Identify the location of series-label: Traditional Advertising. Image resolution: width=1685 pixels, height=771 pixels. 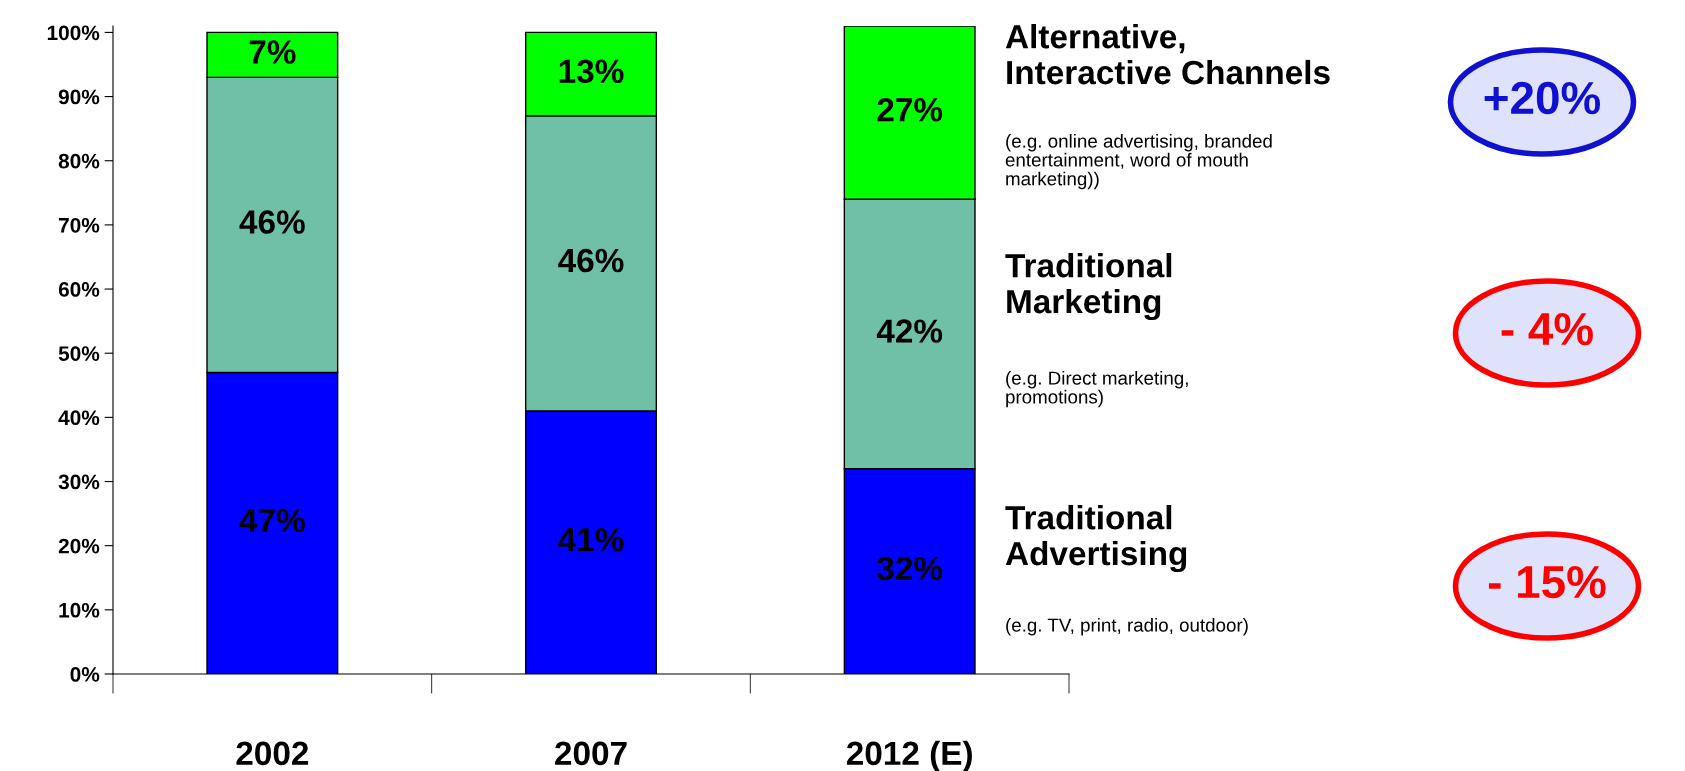
(1096, 539).